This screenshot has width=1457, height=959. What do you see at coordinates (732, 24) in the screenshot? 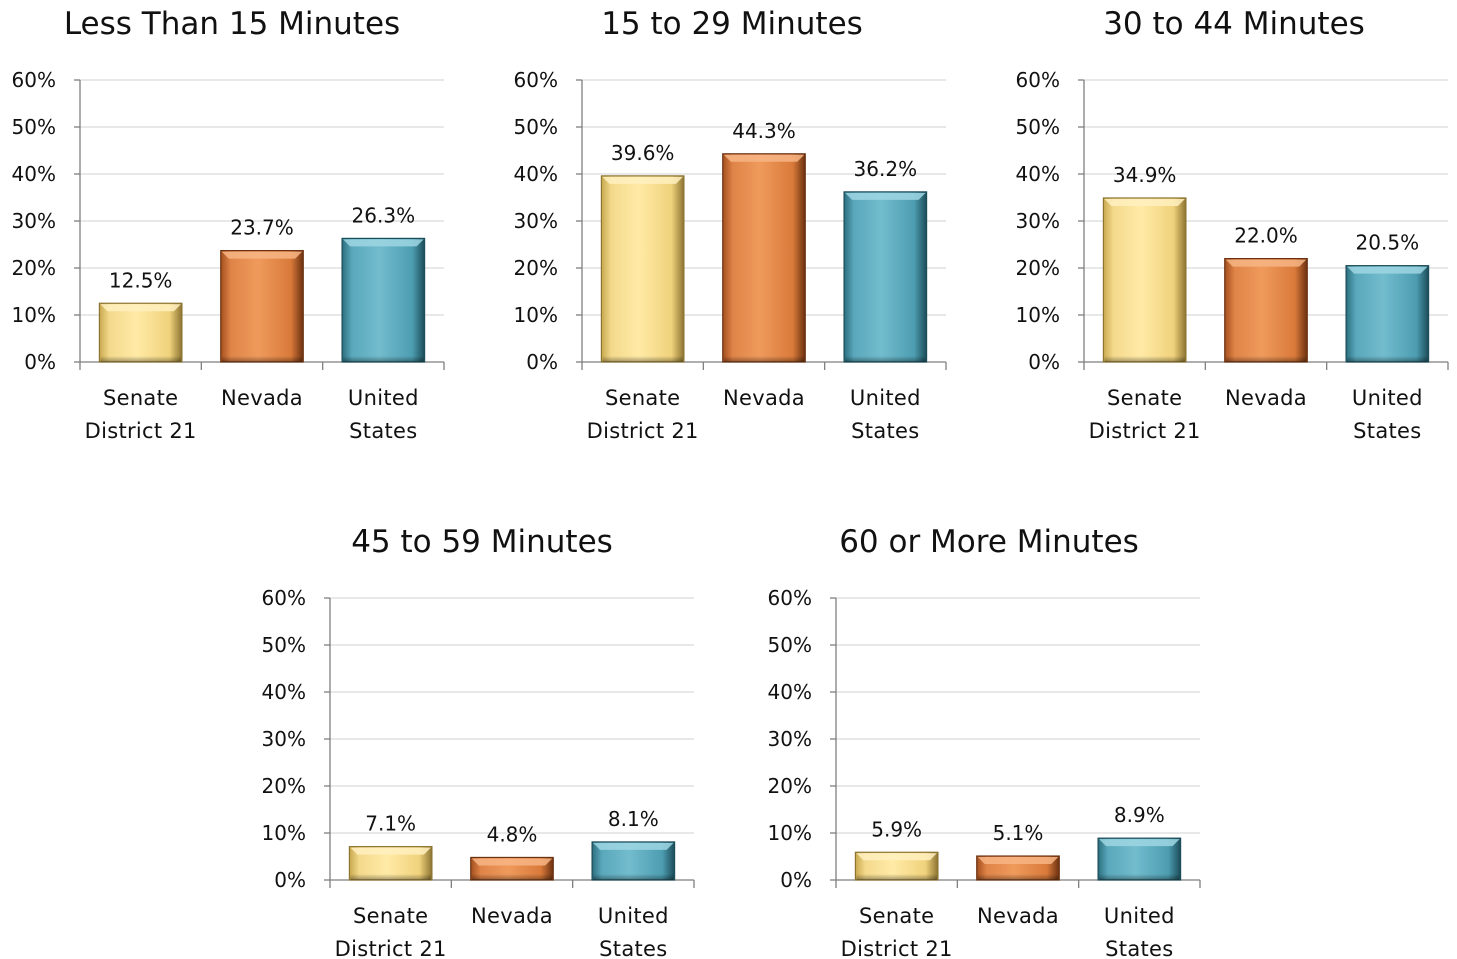
I see `chart-title: 15 to 29 Minutes` at bounding box center [732, 24].